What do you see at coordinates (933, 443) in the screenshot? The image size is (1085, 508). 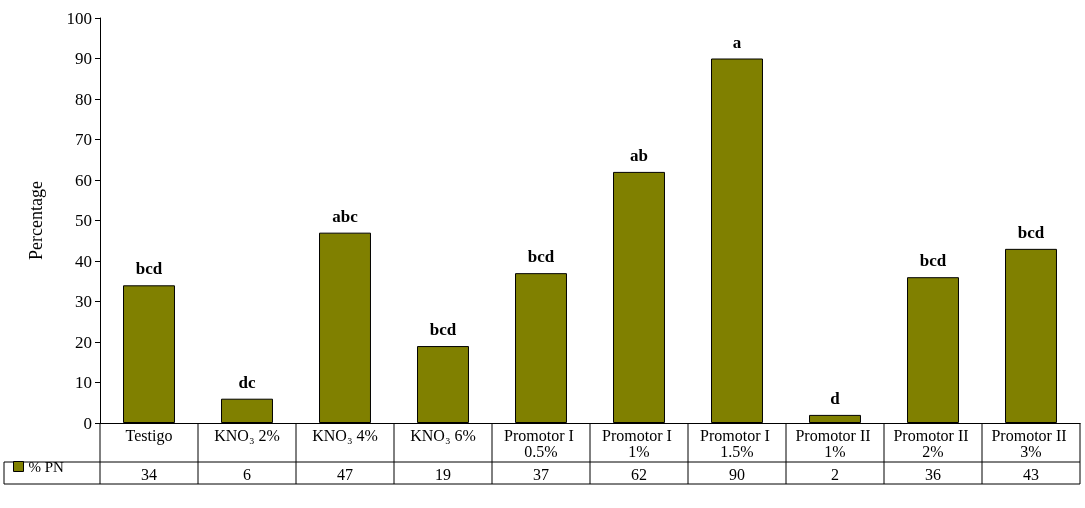 I see `x-tick-label: Promotor II 2%` at bounding box center [933, 443].